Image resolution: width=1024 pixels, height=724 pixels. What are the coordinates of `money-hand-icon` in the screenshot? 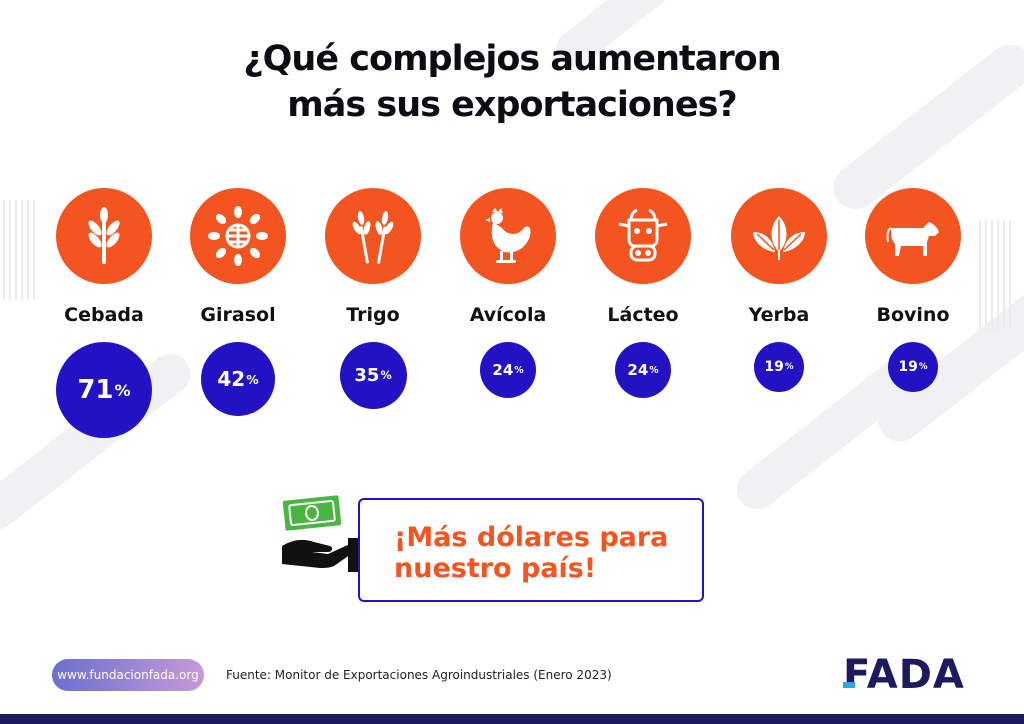 It's located at (323, 533).